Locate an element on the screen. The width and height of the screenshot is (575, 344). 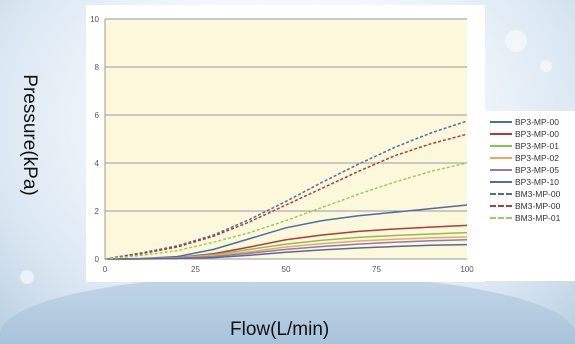
y-tick-label: 8 is located at coordinates (97, 67).